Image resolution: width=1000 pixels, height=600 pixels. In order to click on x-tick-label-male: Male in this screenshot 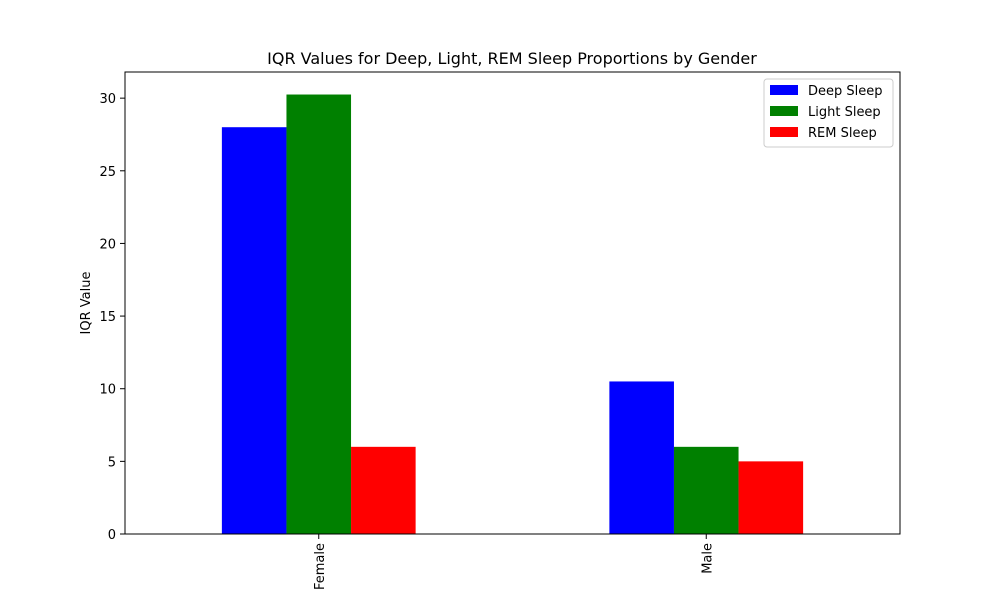, I will do `click(707, 558)`.